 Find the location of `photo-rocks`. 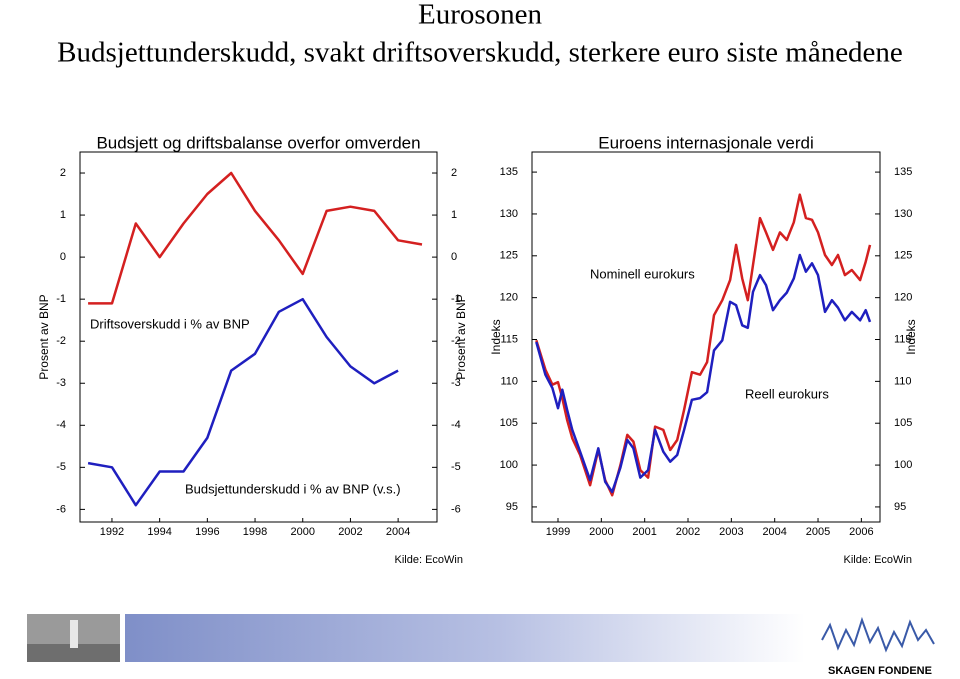

photo-rocks is located at coordinates (73, 653).